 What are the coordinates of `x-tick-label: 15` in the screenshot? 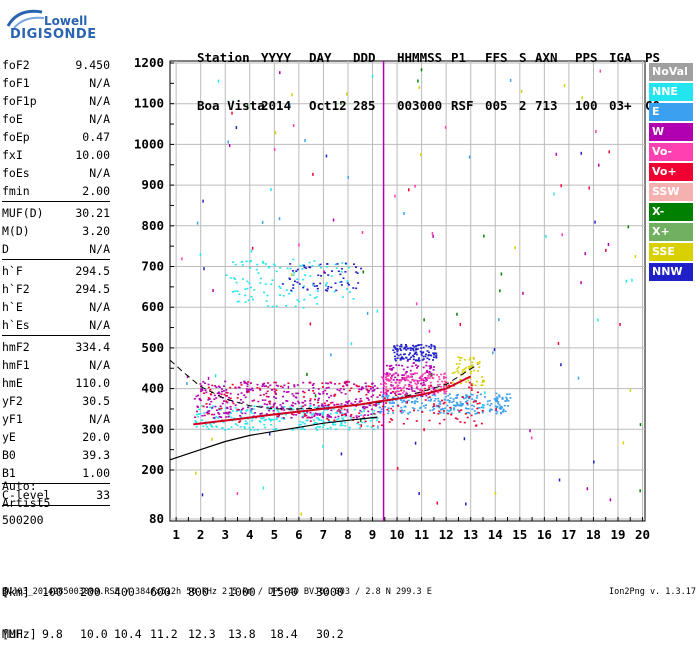 It's located at (519, 534).